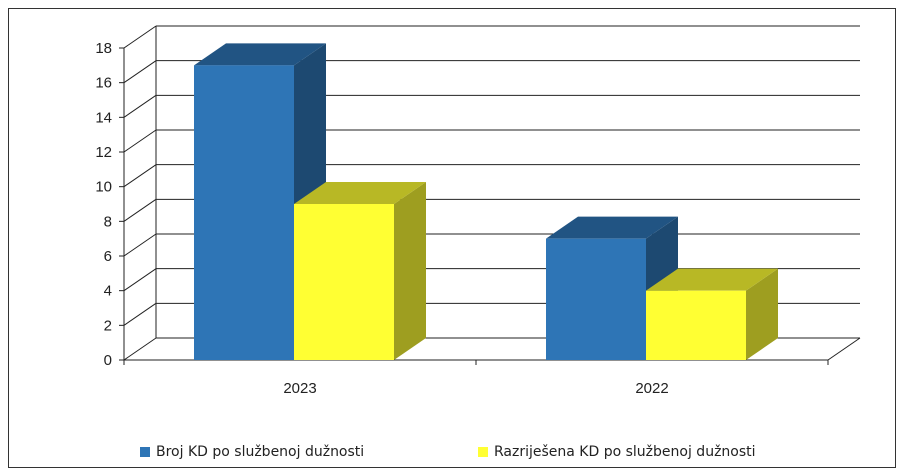 This screenshot has height=471, width=908. Describe the element at coordinates (103, 187) in the screenshot. I see `y-tick-label: 10` at that location.